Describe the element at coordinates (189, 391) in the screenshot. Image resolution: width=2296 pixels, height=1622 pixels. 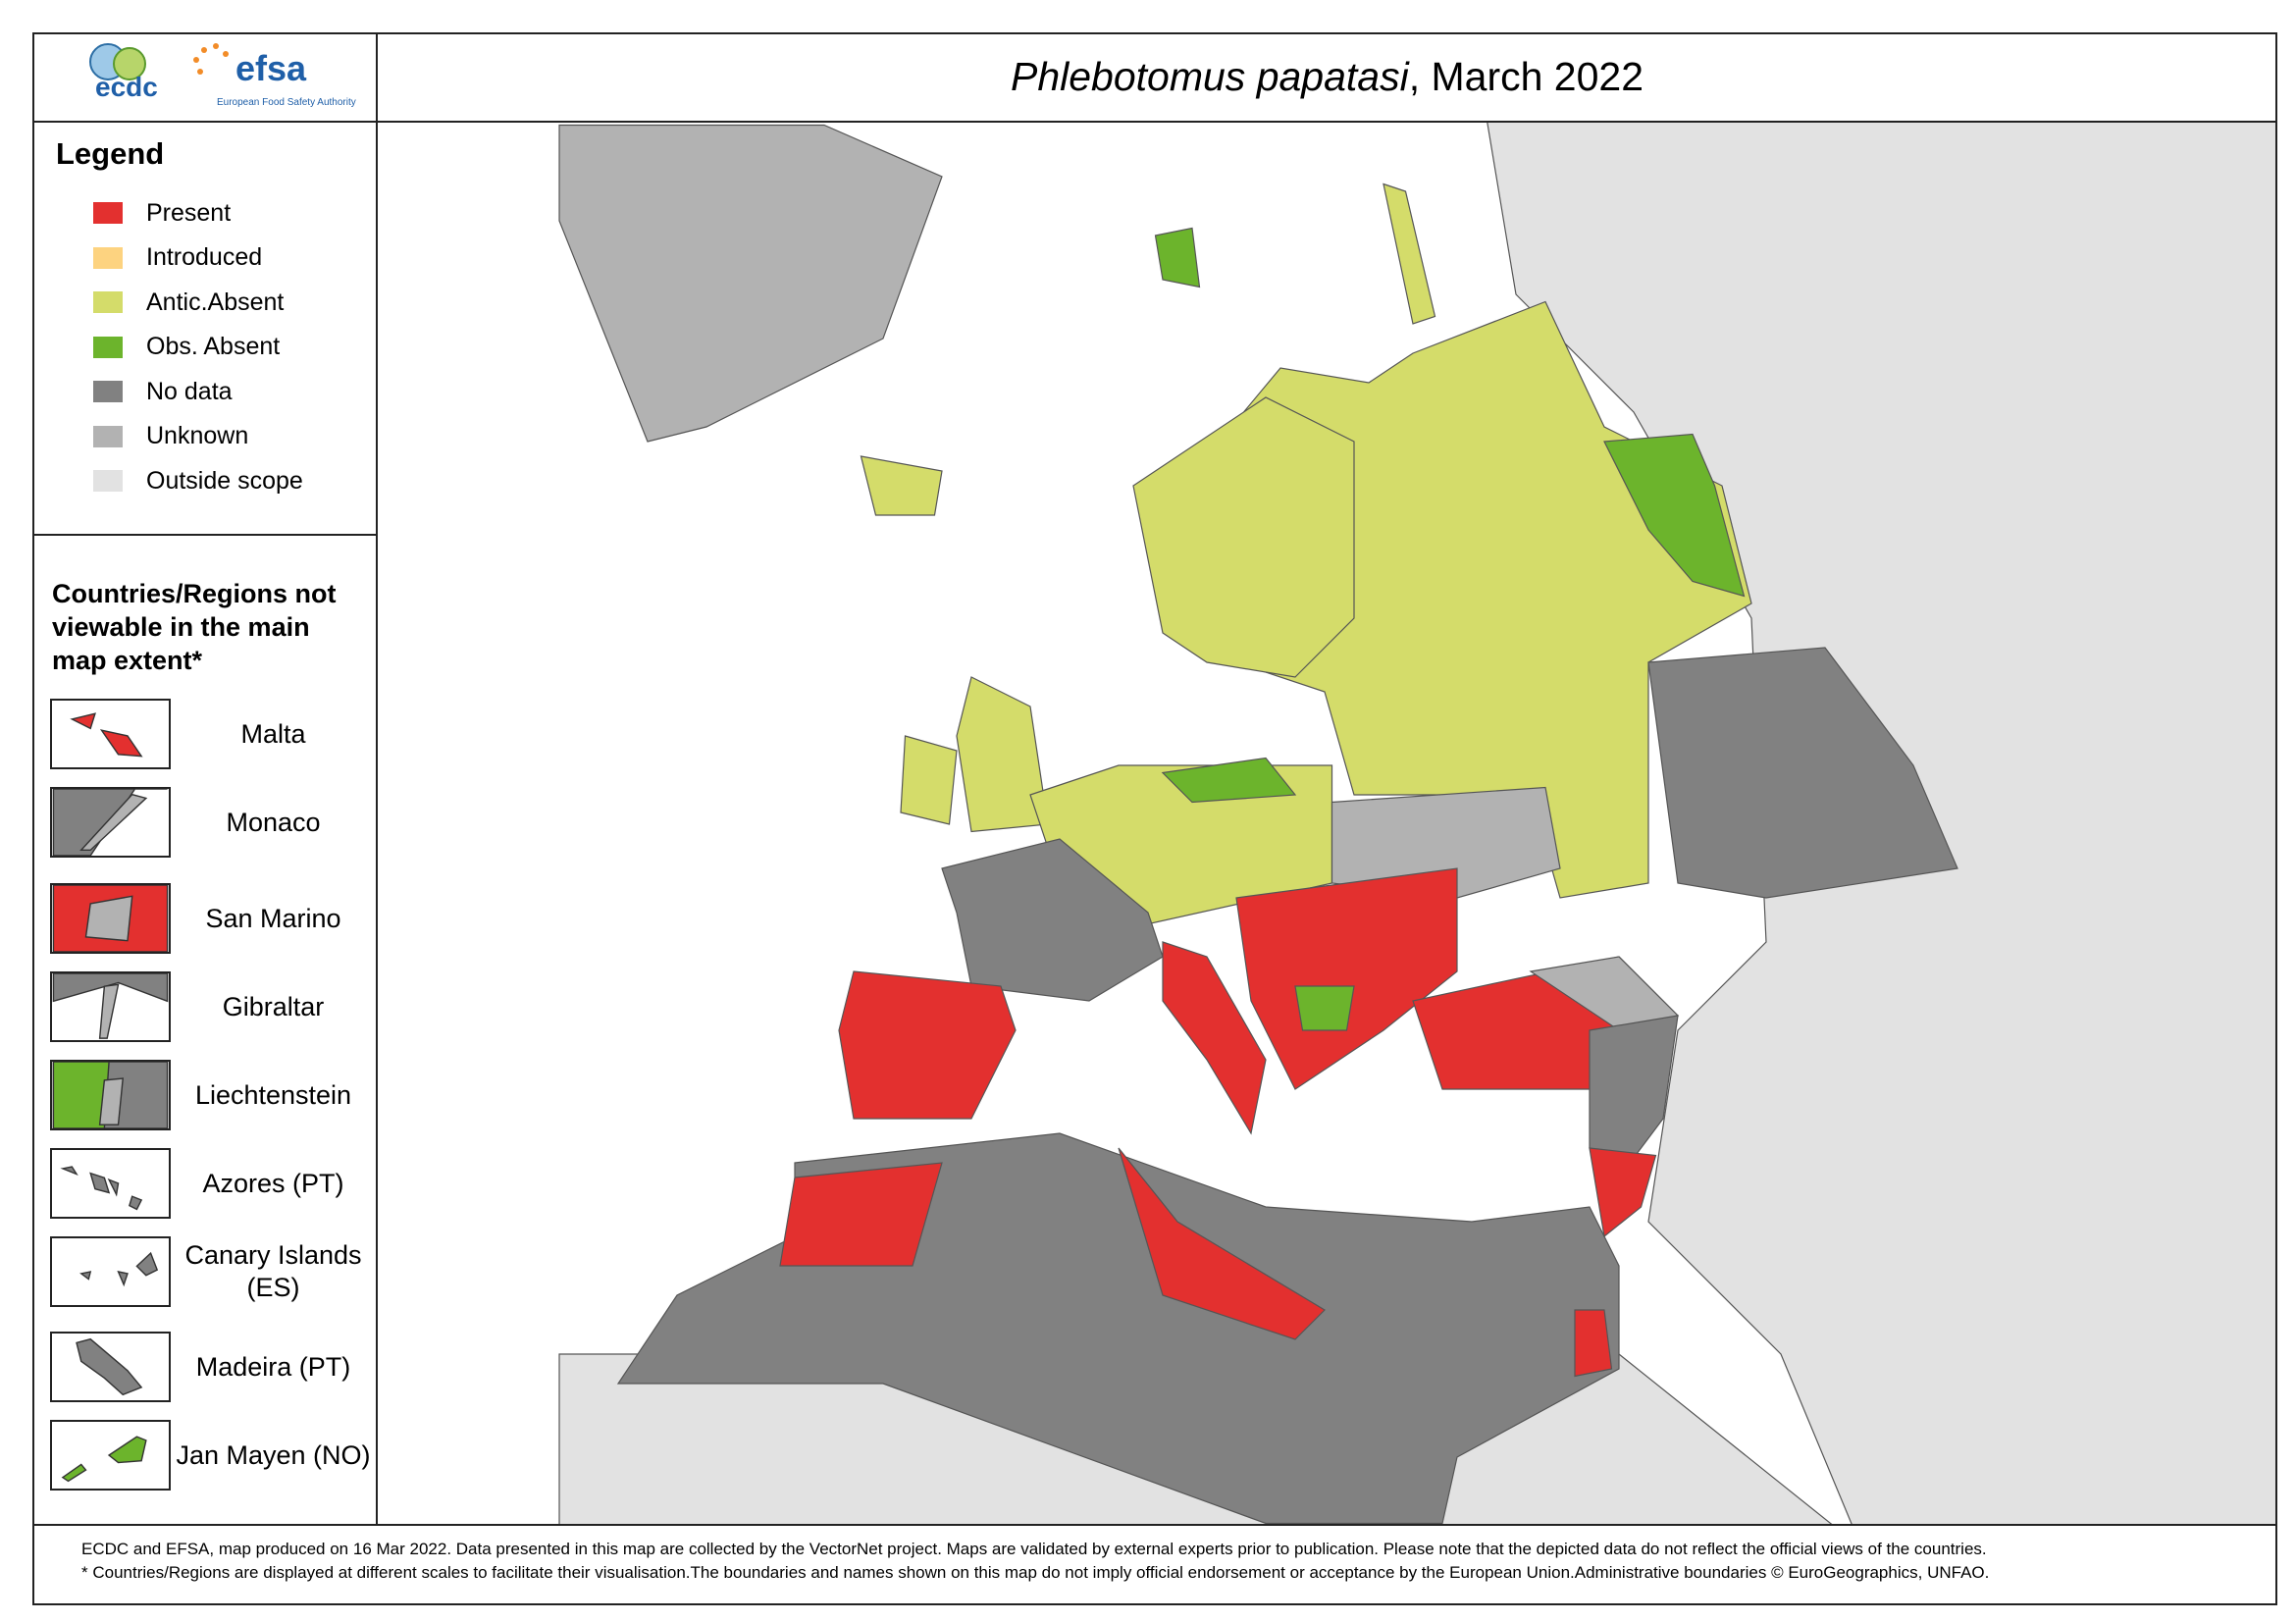
I see `legend-label: No data` at that location.